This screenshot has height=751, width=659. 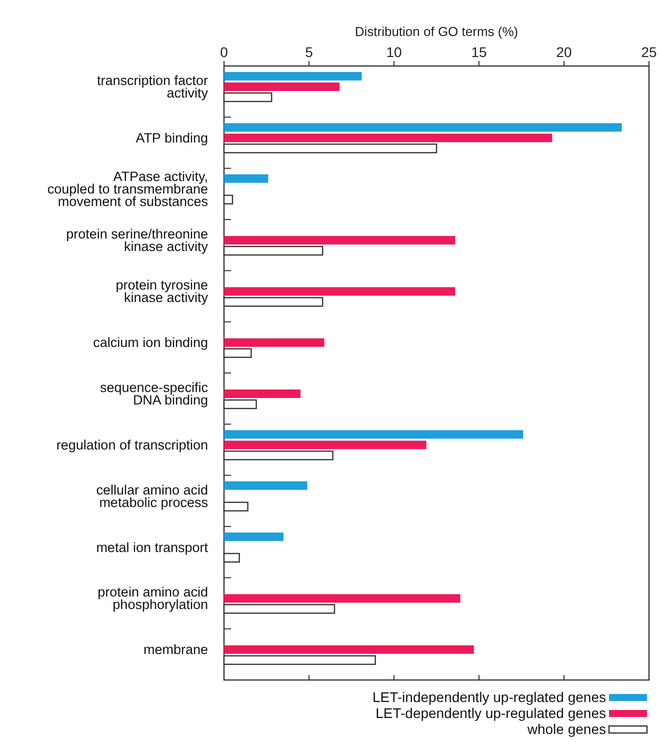 What do you see at coordinates (127, 189) in the screenshot?
I see `y-tick-label: ATPase activity, coupled to transmembrane movement of substances` at bounding box center [127, 189].